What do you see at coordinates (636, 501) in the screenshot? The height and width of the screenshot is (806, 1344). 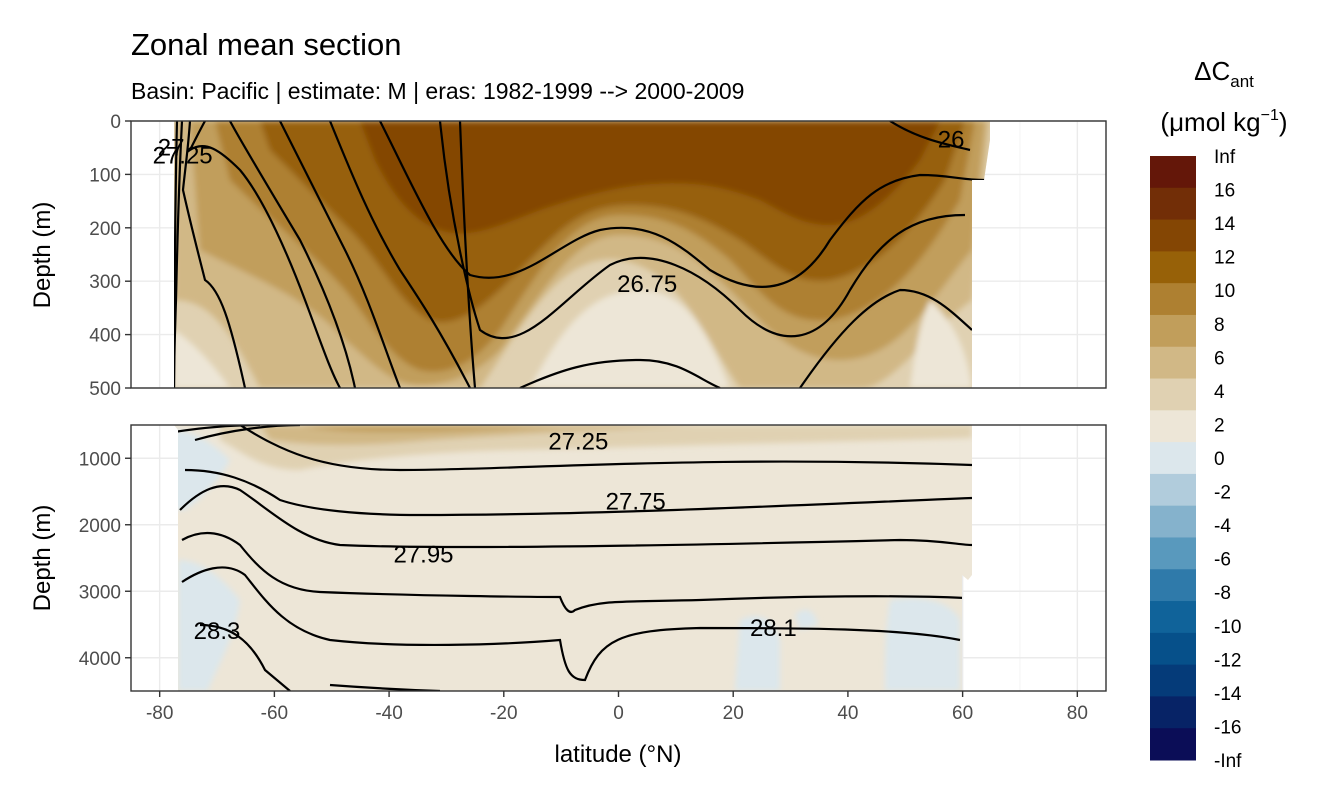 I see `contour-label: 27.75` at bounding box center [636, 501].